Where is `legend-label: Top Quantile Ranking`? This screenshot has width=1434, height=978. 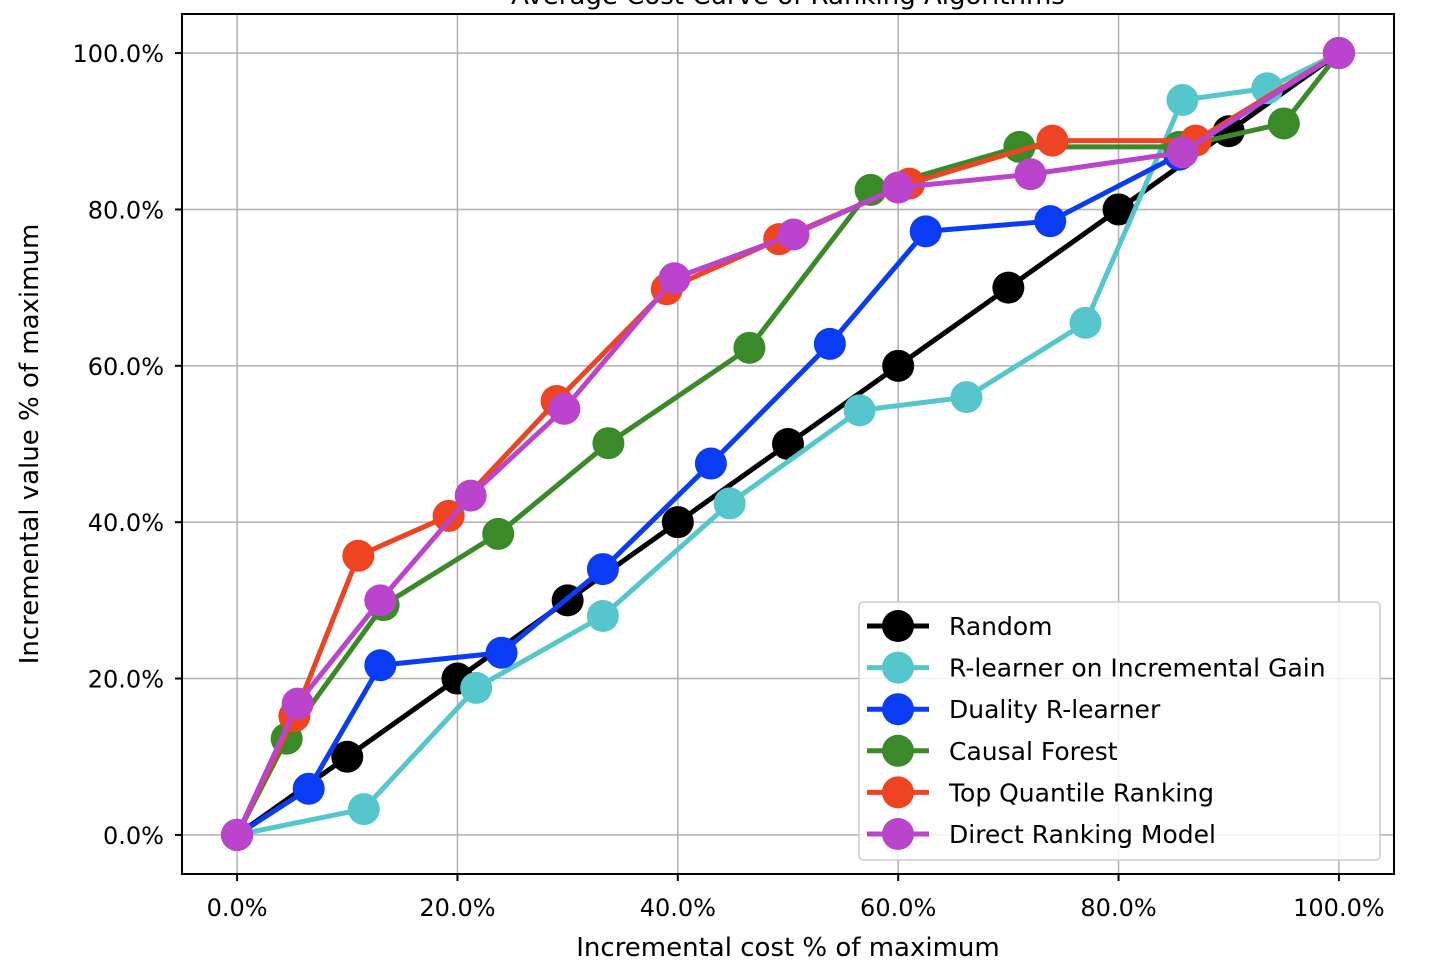
legend-label: Top Quantile Ranking is located at coordinates (1081, 792).